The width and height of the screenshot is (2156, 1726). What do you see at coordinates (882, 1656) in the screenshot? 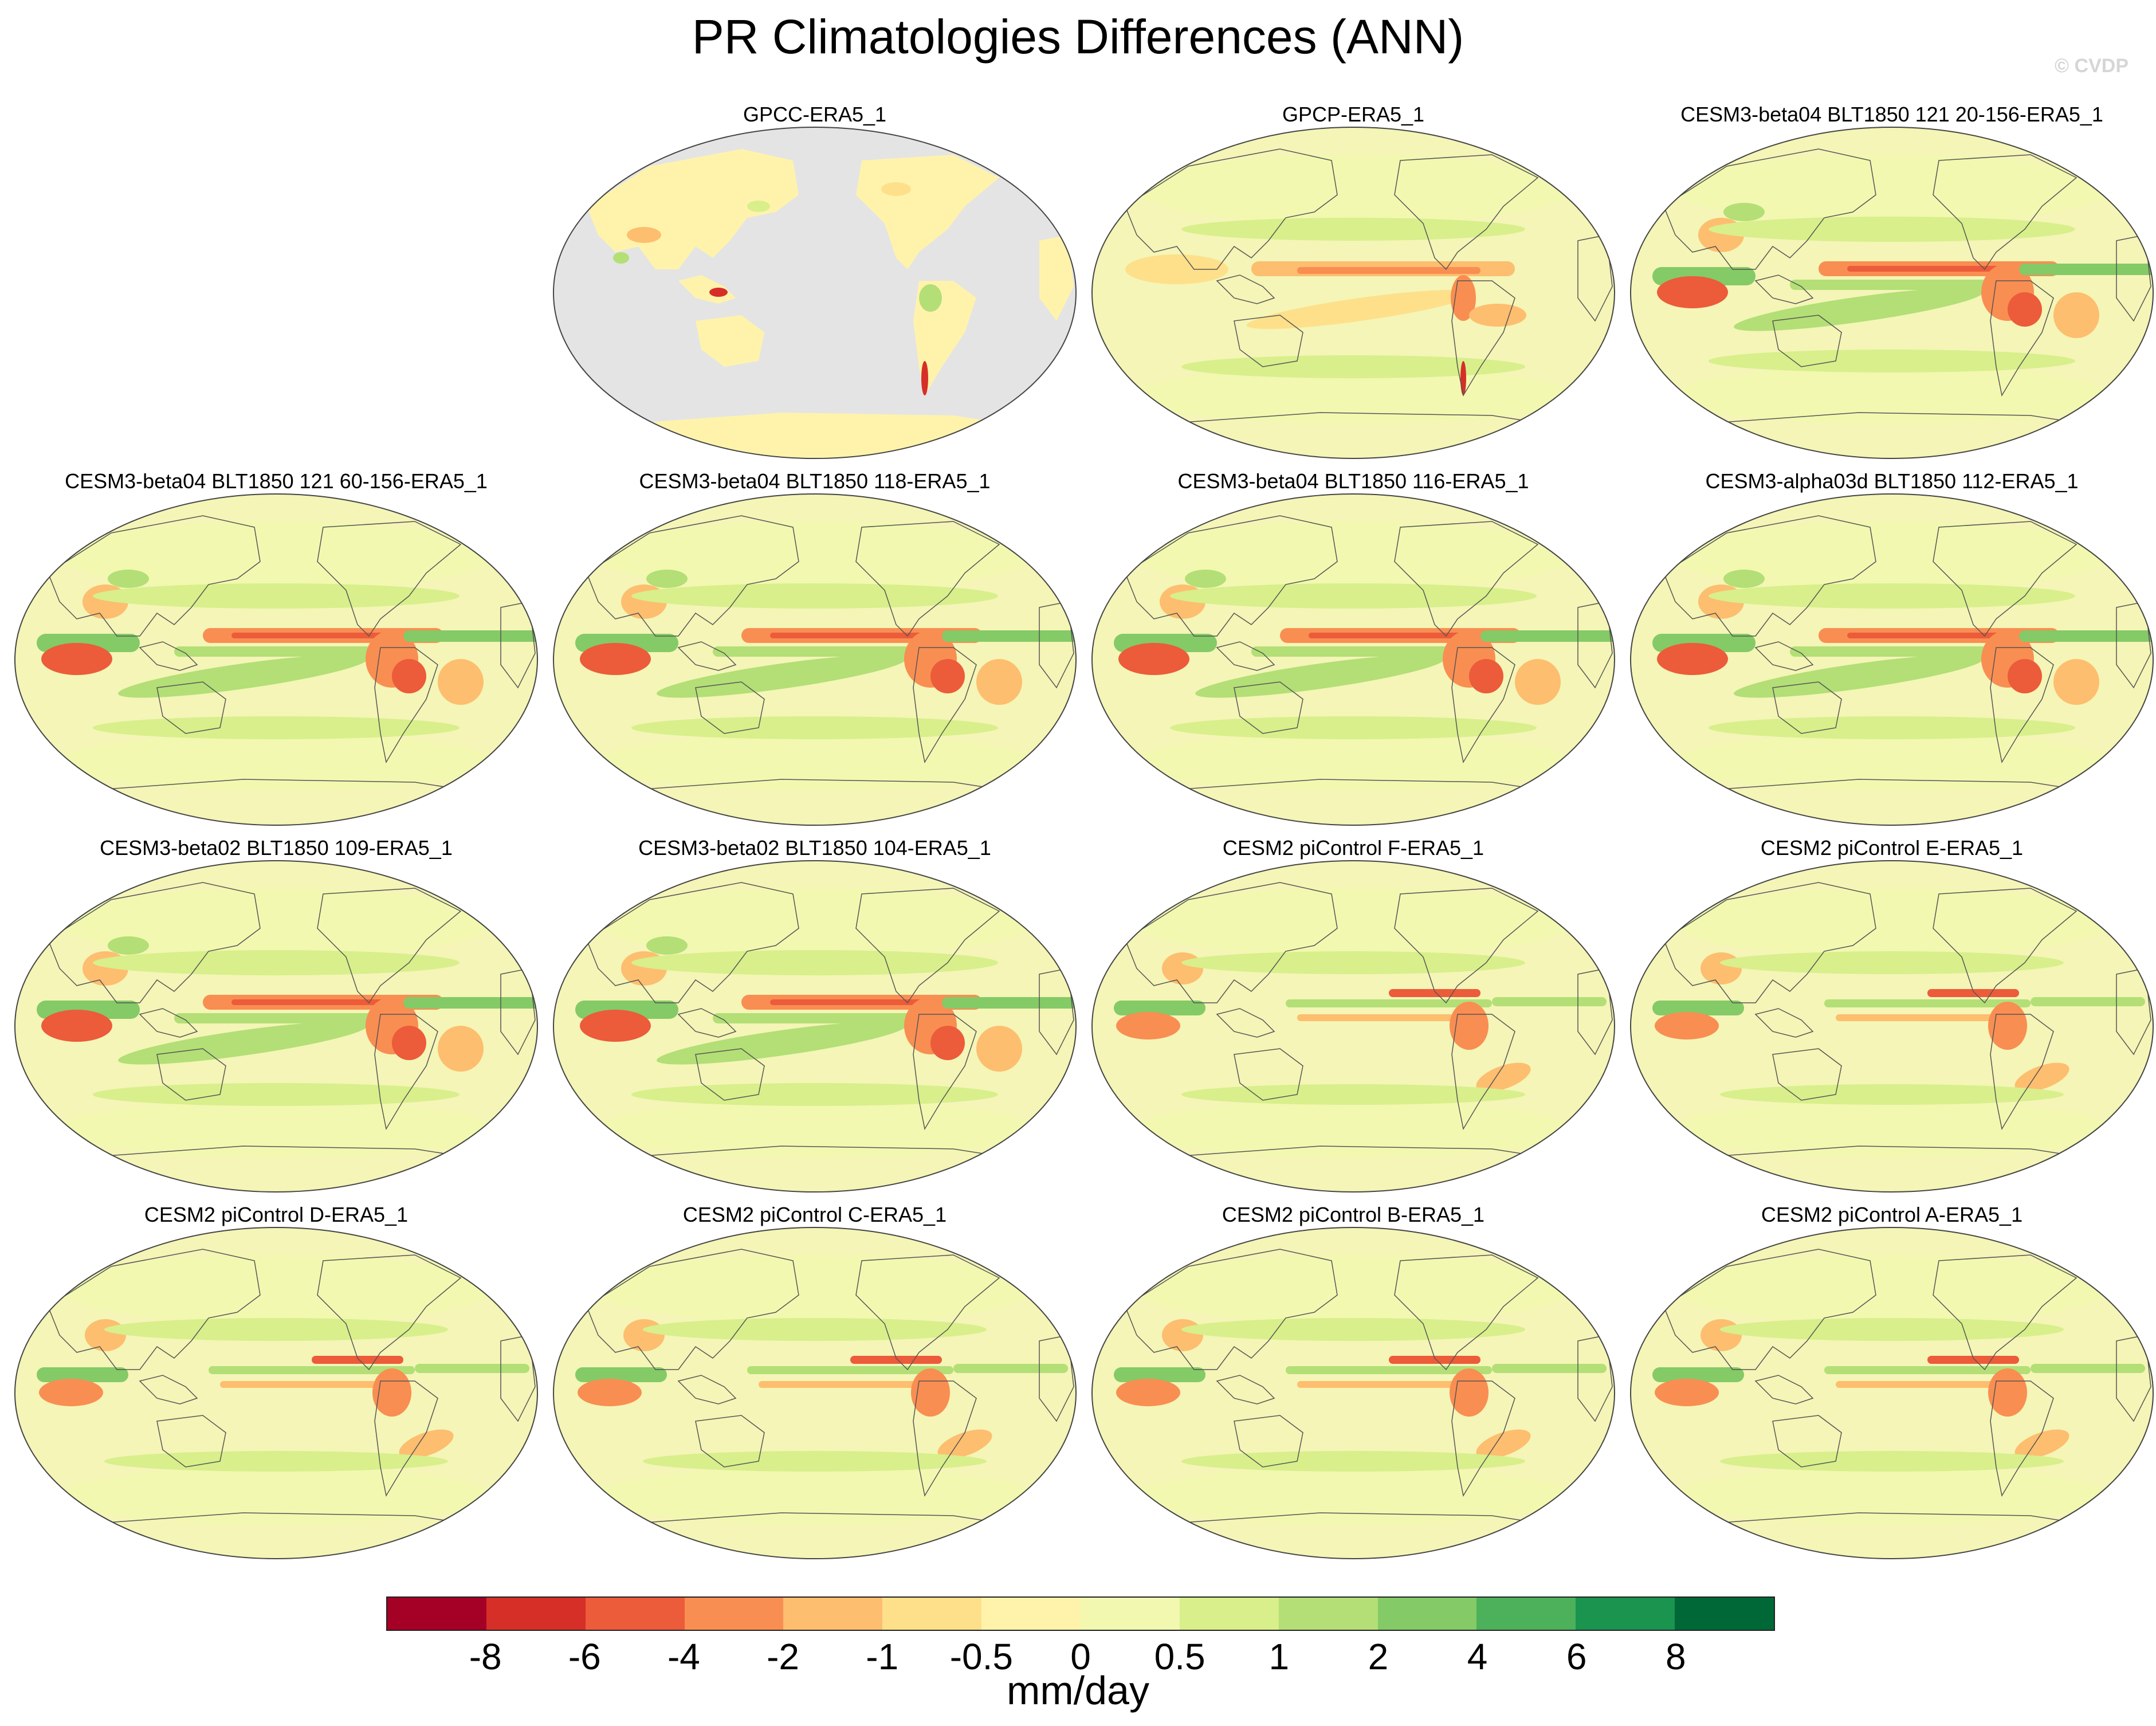
I see `colorbar-tick-label: -1` at bounding box center [882, 1656].